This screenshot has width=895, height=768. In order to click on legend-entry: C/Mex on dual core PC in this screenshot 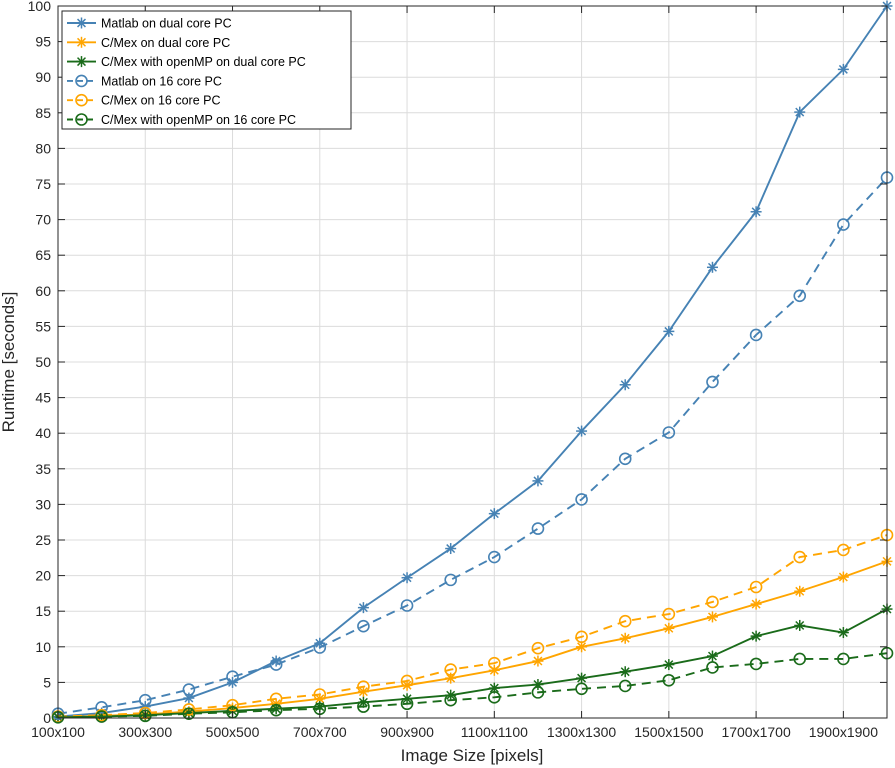, I will do `click(148, 43)`.